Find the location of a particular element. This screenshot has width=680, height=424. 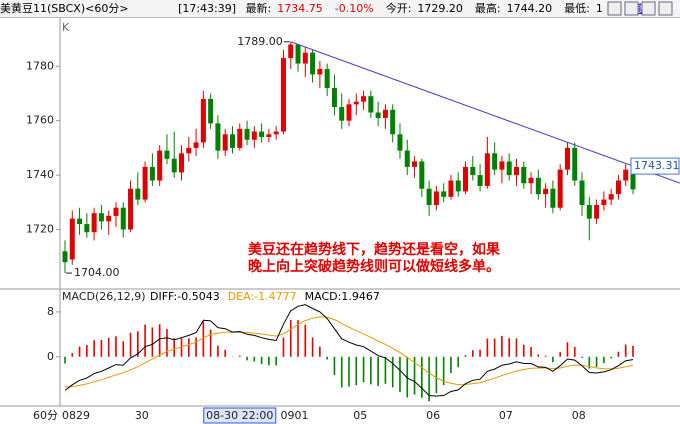

field-value: 1734.75 is located at coordinates (300, 8).